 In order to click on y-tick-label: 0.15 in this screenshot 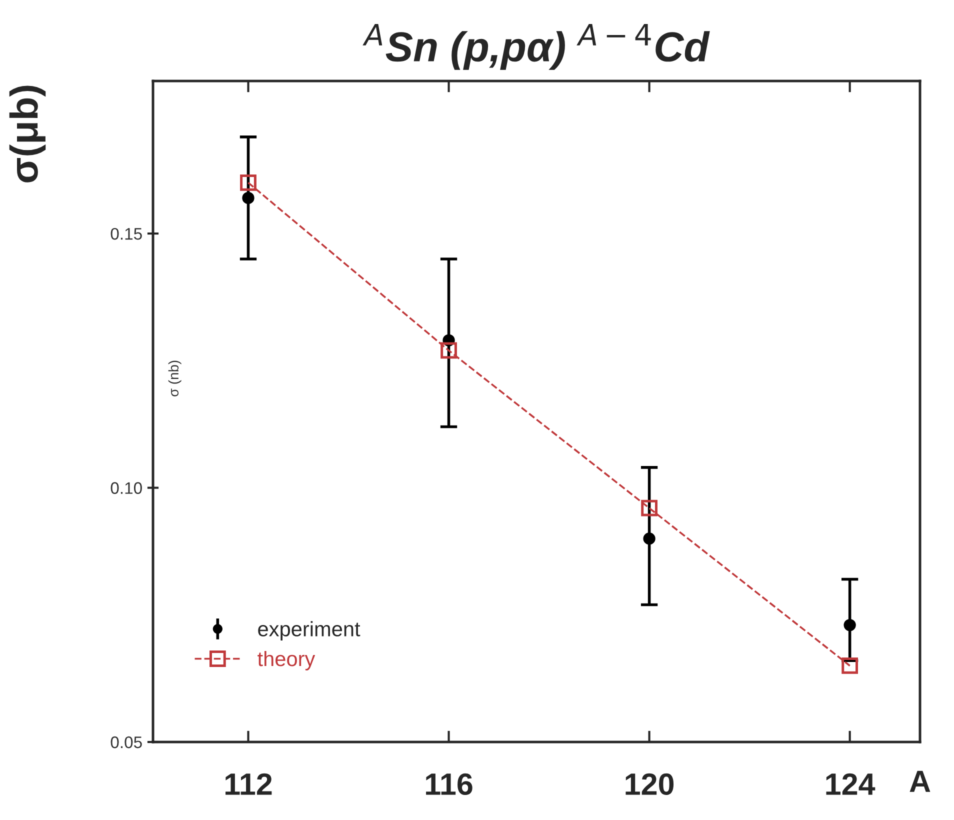, I will do `click(126, 234)`.